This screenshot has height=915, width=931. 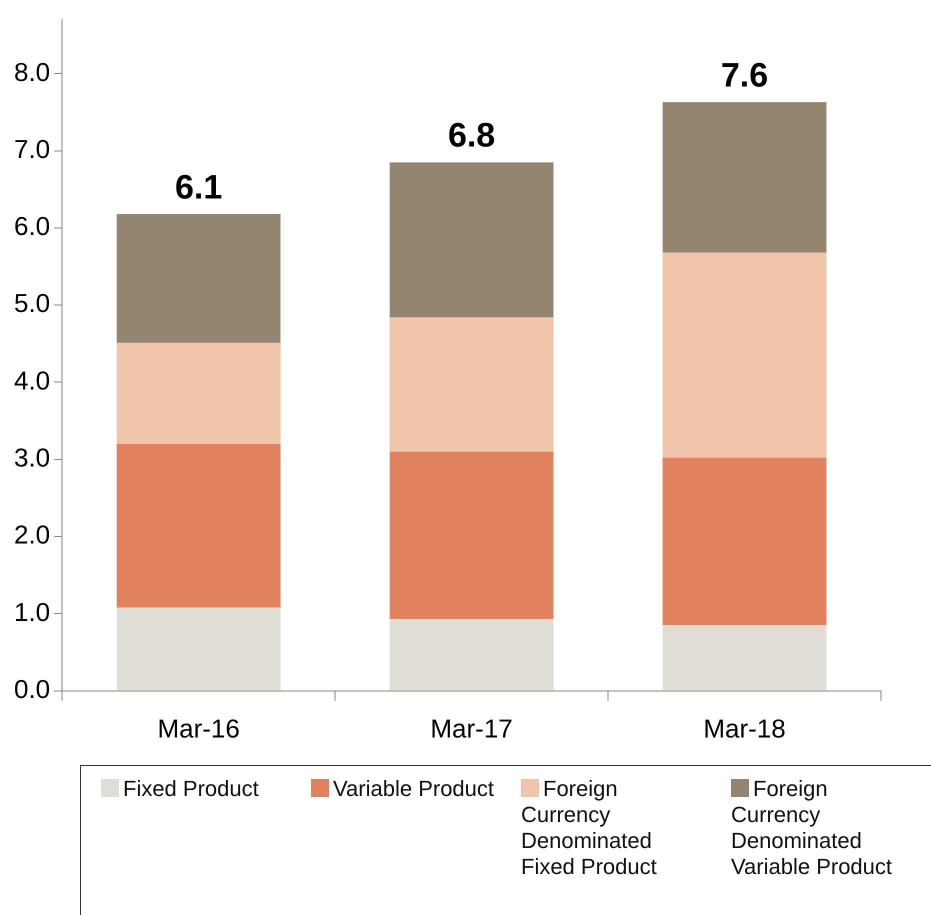 I want to click on x-tick-label: Mar-17, so click(x=471, y=729).